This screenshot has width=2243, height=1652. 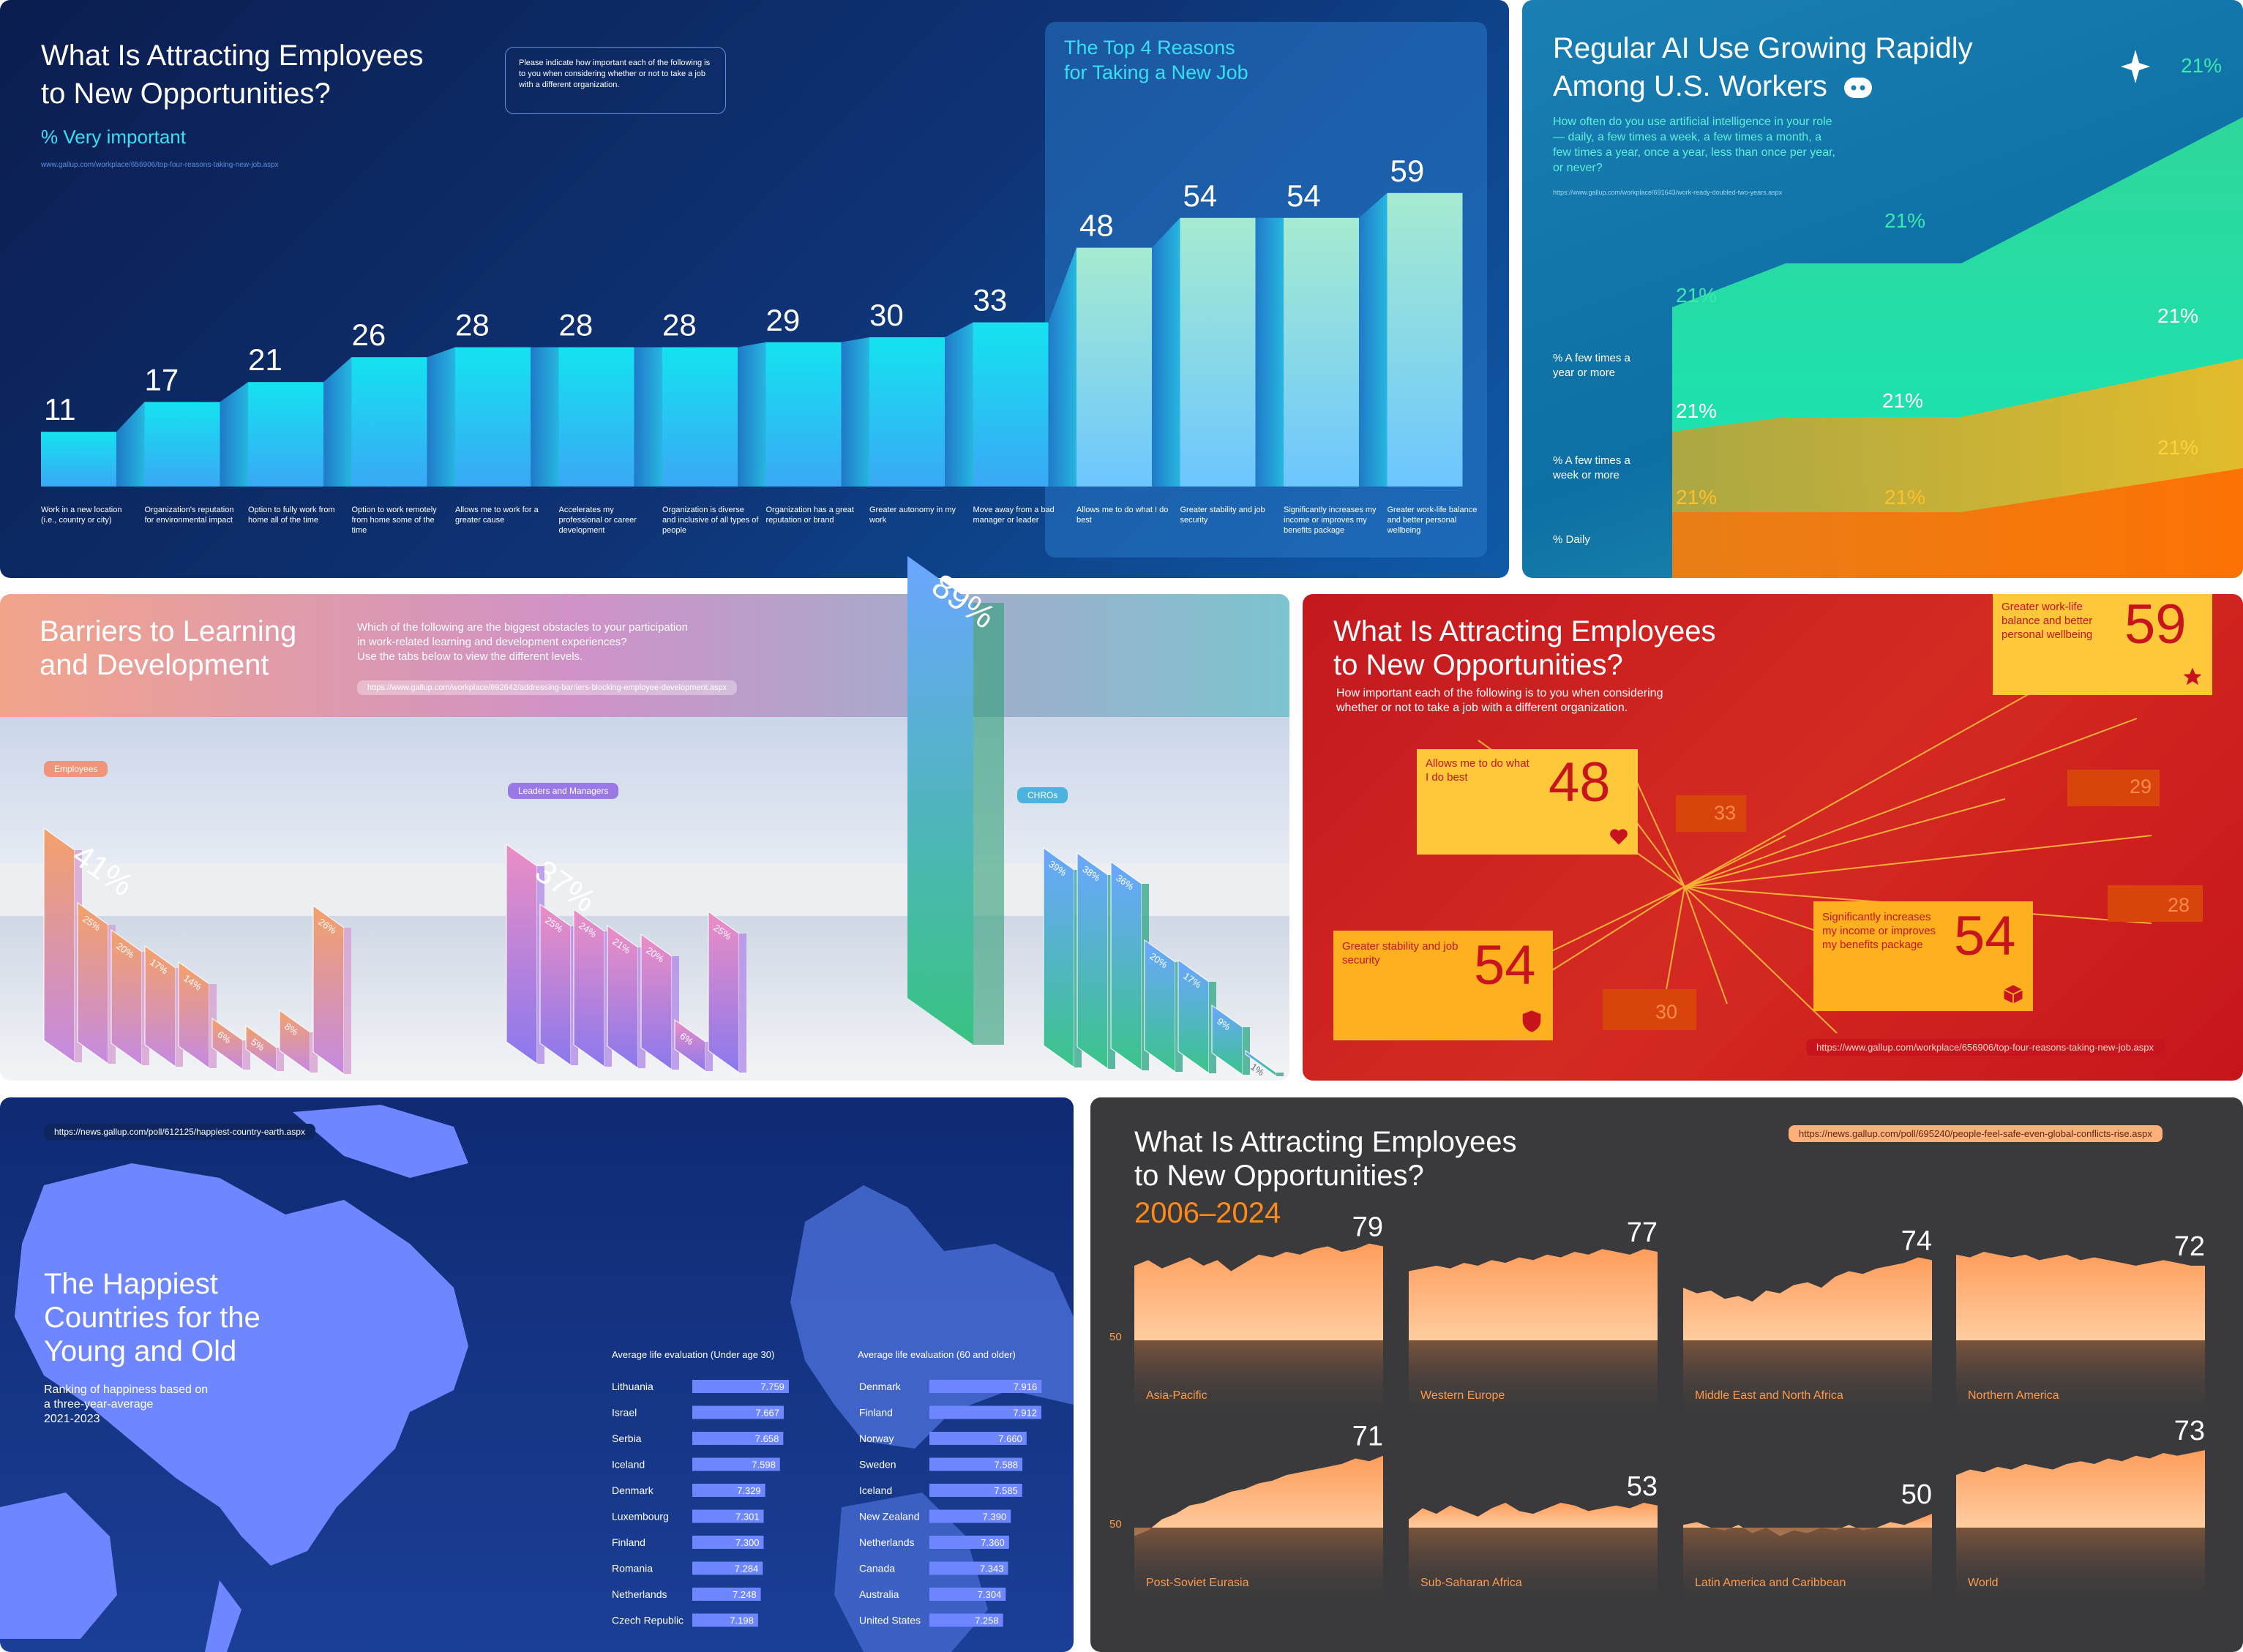 I want to click on country-label: Iceland, so click(x=628, y=1465).